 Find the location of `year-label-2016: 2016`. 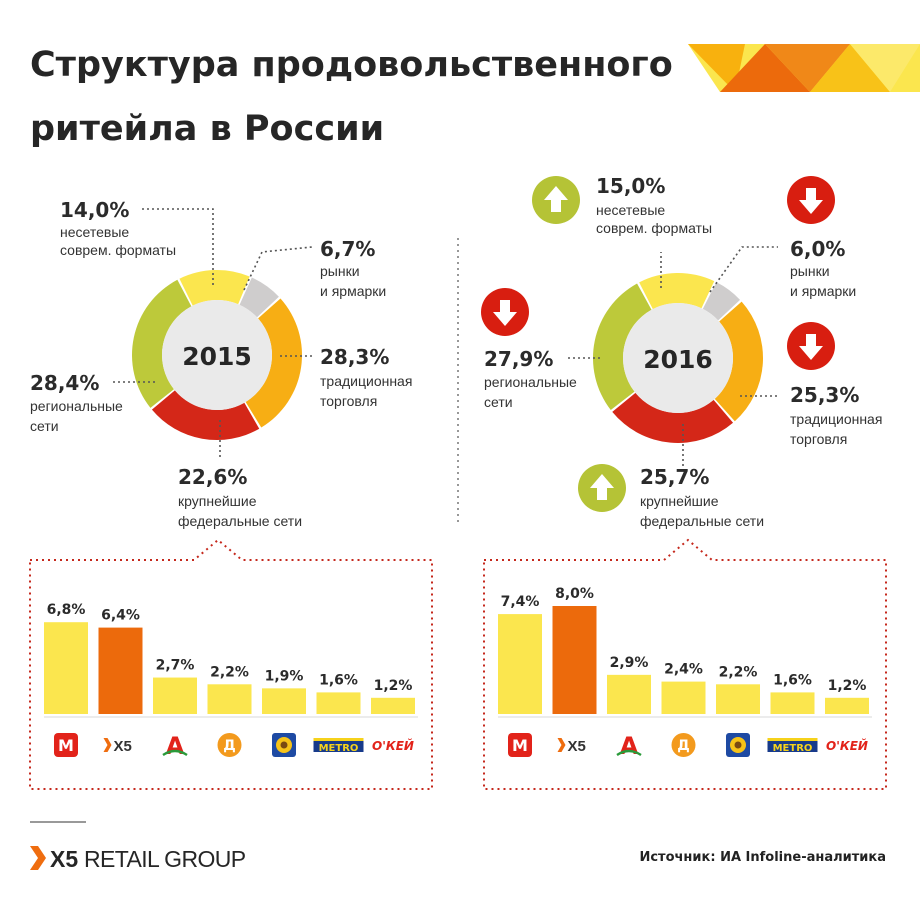

year-label-2016: 2016 is located at coordinates (678, 359).